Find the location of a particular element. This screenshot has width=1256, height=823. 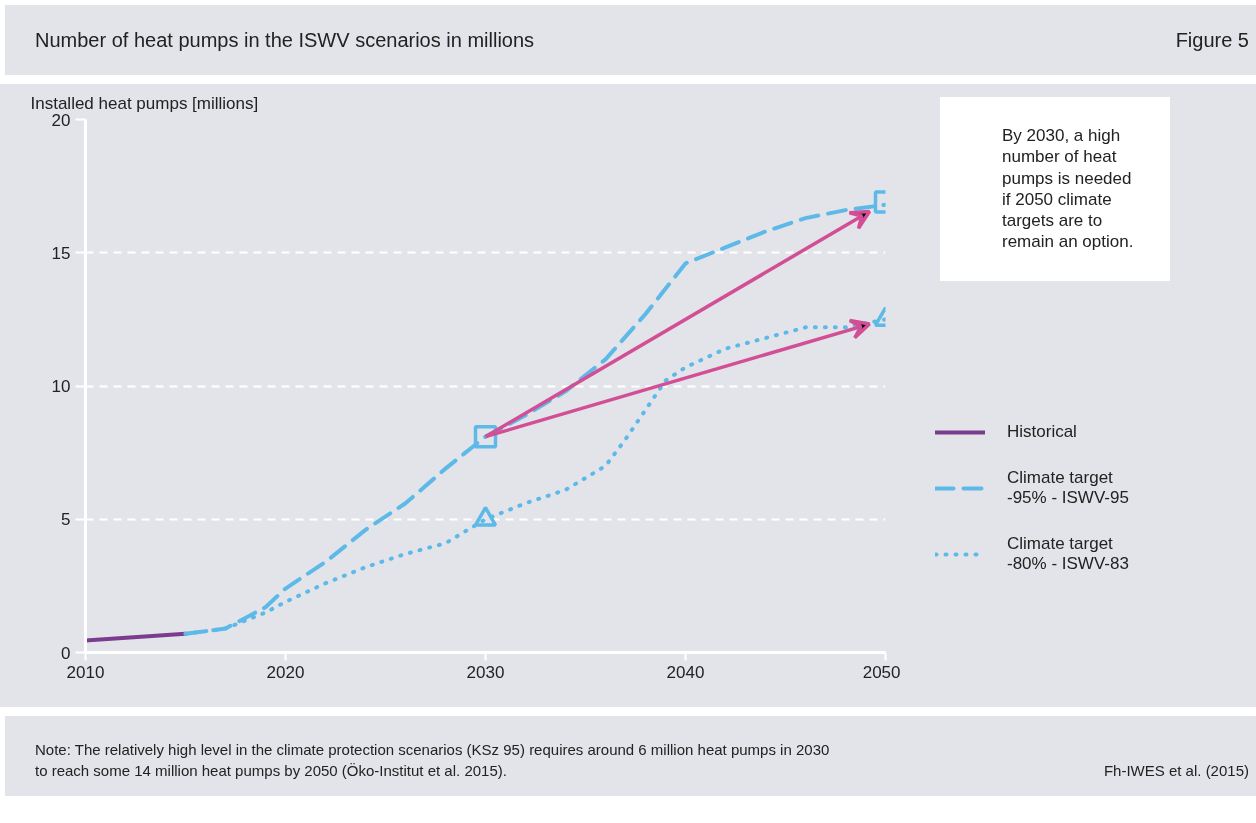

x-tick-label: 2030 is located at coordinates (485, 672).